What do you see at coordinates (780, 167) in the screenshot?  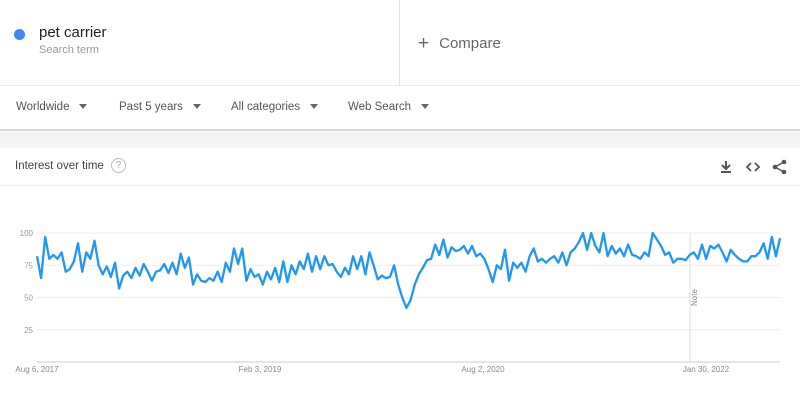 I see `share-icon` at bounding box center [780, 167].